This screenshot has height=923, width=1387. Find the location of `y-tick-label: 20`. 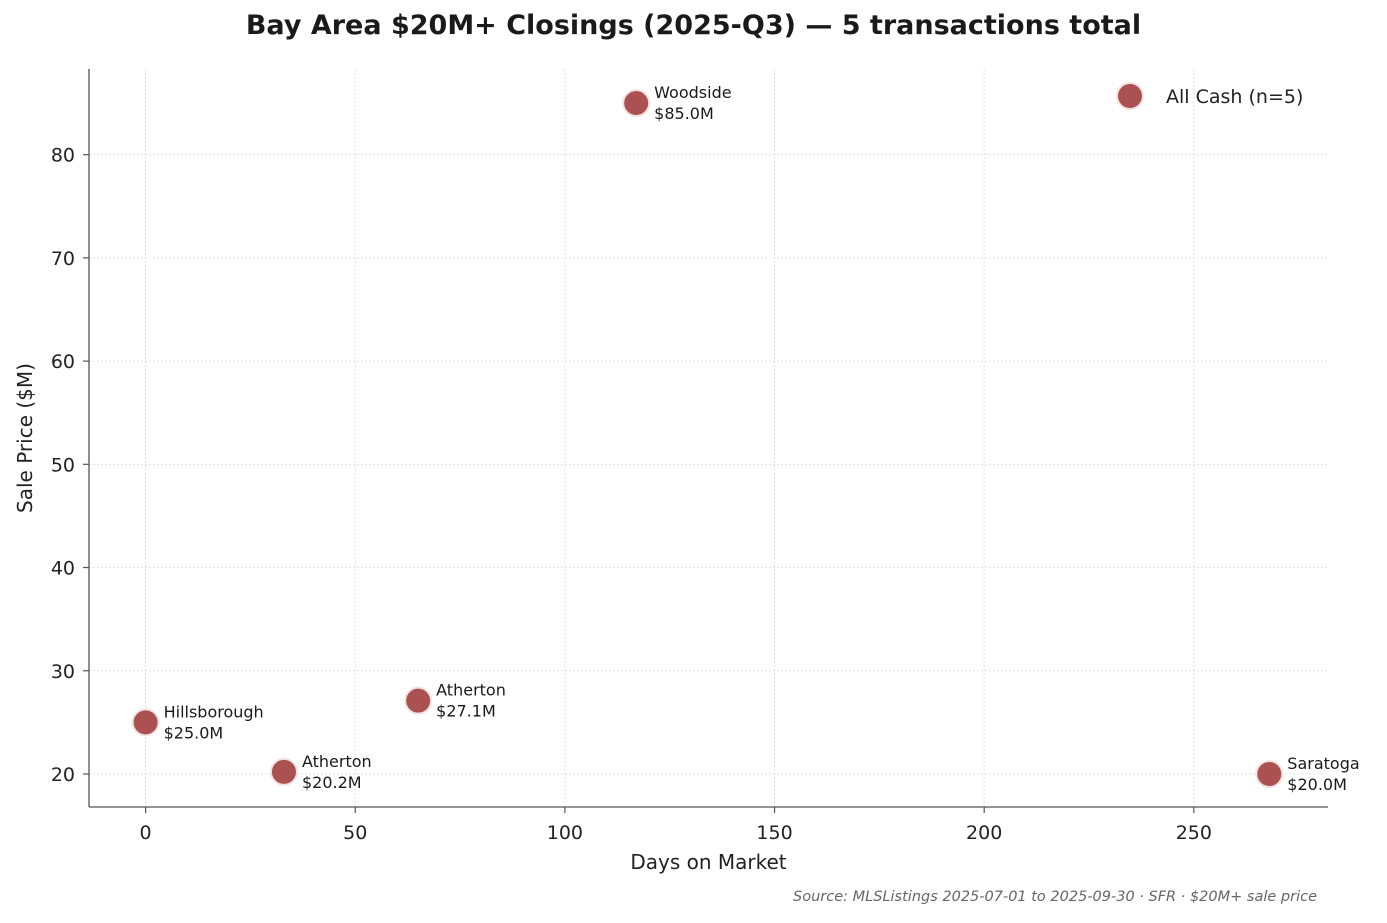

y-tick-label: 20 is located at coordinates (63, 775).